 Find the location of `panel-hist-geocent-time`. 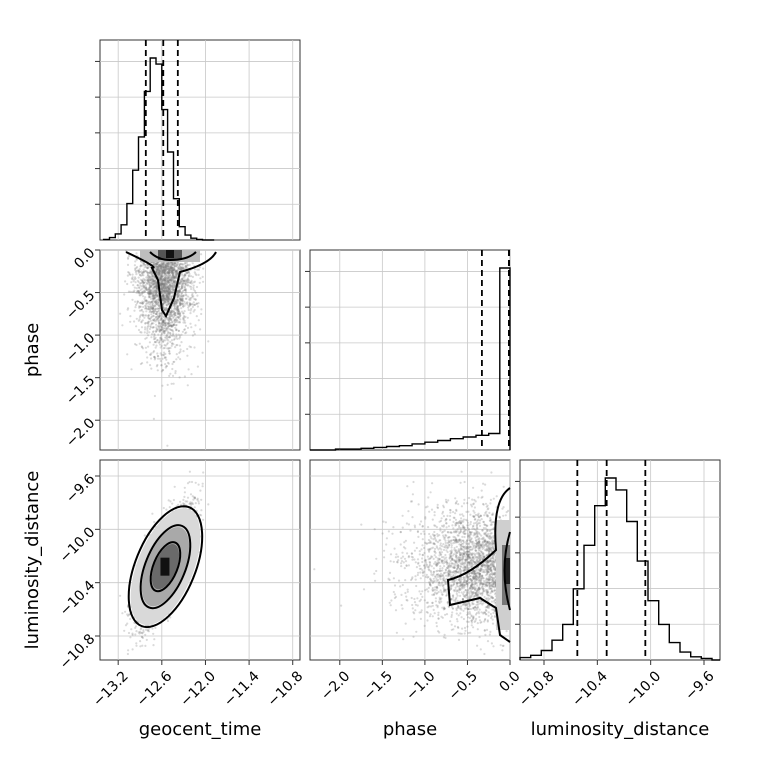

panel-hist-geocent-time is located at coordinates (200, 140).